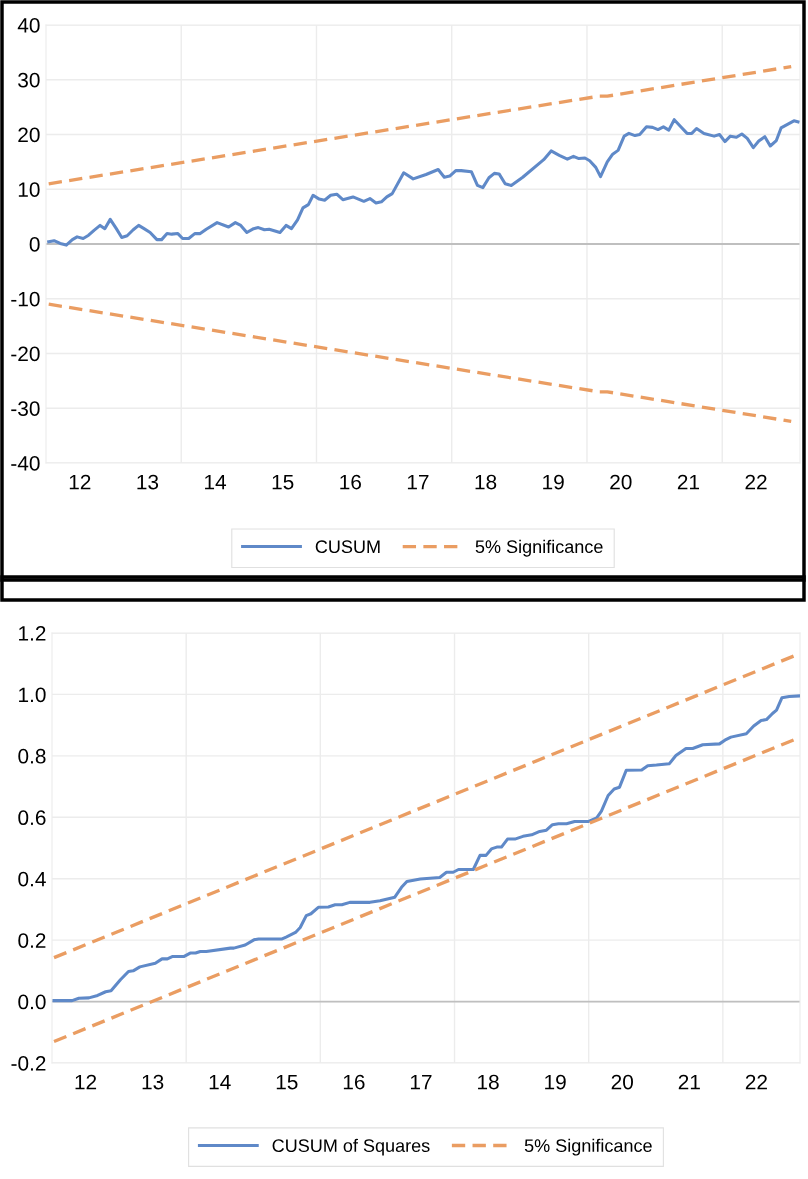 The width and height of the screenshot is (808, 1179). What do you see at coordinates (347, 547) in the screenshot?
I see `legend-label: CUSUM` at bounding box center [347, 547].